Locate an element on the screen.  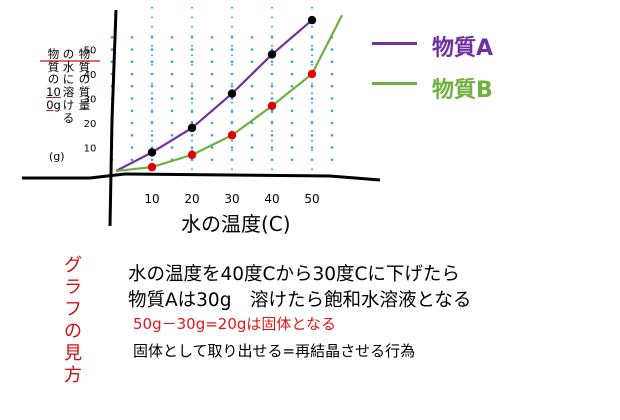
y-axis-line is located at coordinates (113, 118).